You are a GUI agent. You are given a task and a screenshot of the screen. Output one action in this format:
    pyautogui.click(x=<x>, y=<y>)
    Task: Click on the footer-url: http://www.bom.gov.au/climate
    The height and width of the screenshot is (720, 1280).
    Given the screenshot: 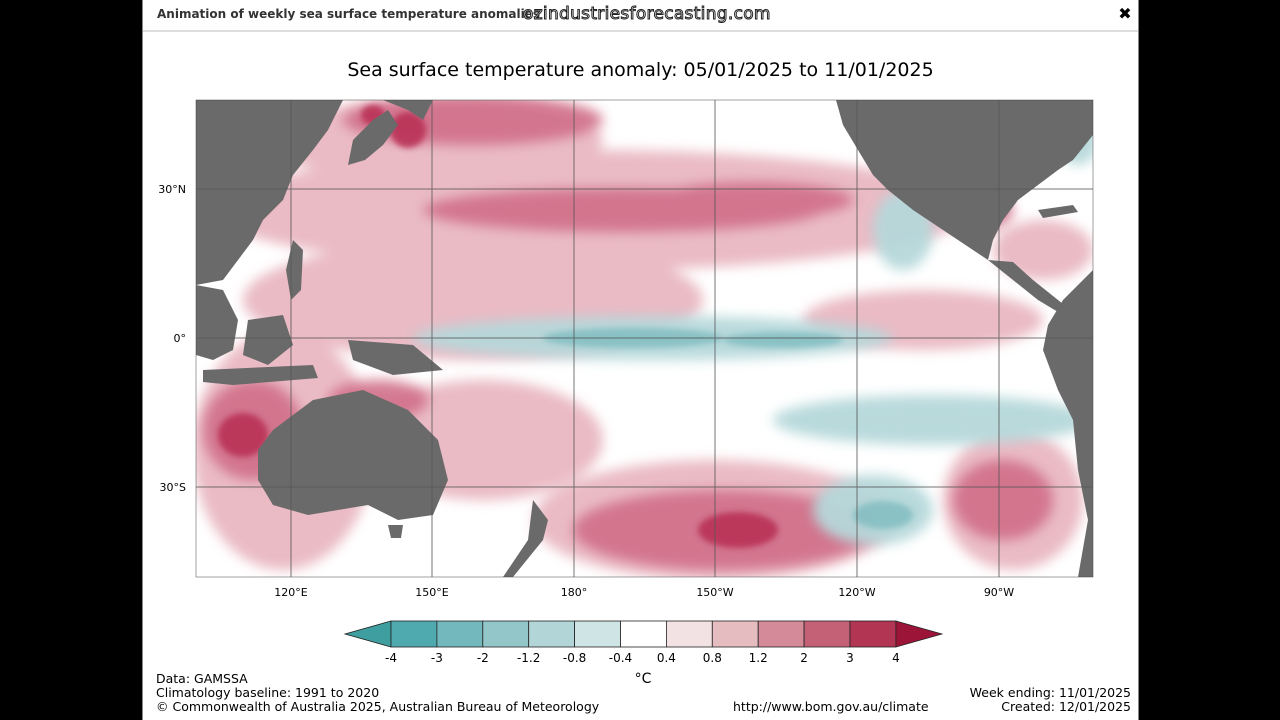 What is the action you would take?
    pyautogui.click(x=831, y=706)
    